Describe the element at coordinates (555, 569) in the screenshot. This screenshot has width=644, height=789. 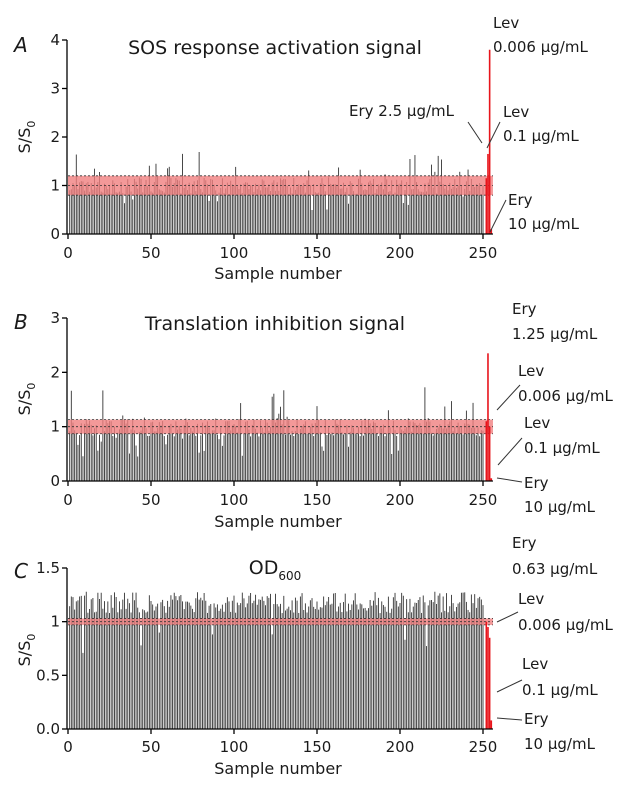
I see `annotation-line: 0.63 μg/mL` at that location.